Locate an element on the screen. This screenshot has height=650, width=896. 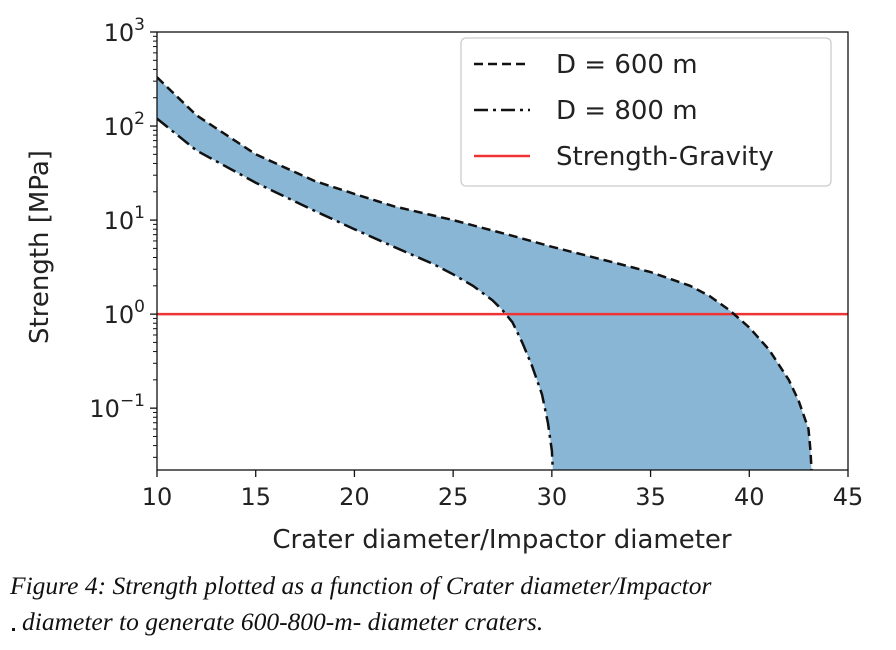
y-tick-label: 10³ is located at coordinates (124, 31).